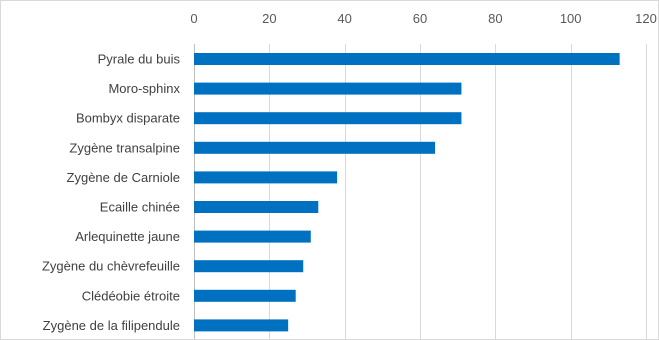 This screenshot has width=659, height=340. What do you see at coordinates (127, 236) in the screenshot?
I see `category-label: Arlequinette jaune` at bounding box center [127, 236].